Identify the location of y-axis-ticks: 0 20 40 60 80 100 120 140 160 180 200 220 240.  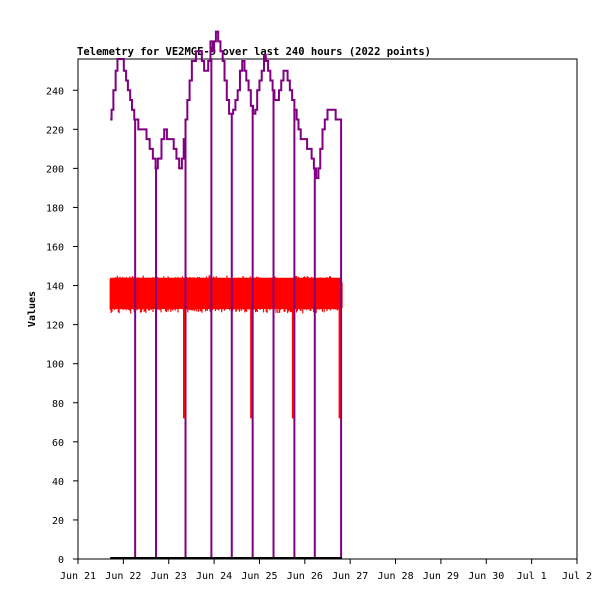
(62, 326).